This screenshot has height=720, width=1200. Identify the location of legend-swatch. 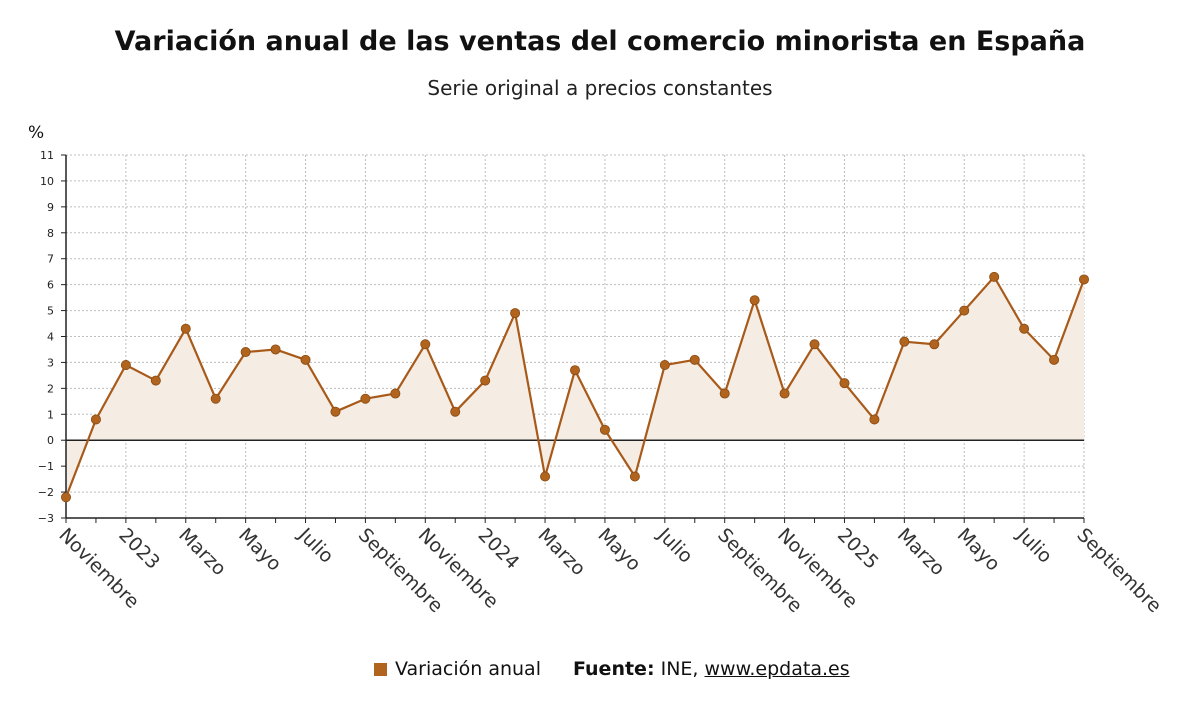
(380, 669).